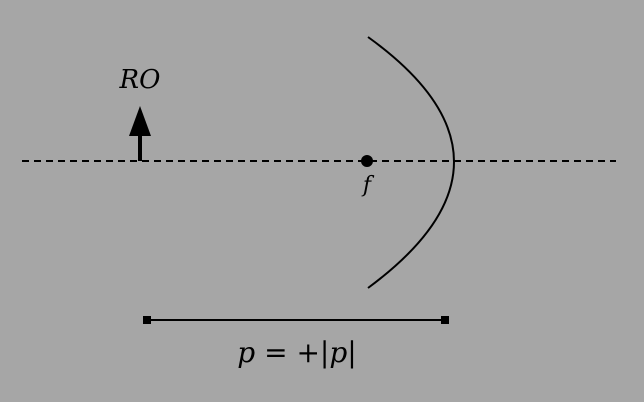  I want to click on distance-end-marker, so click(445, 320).